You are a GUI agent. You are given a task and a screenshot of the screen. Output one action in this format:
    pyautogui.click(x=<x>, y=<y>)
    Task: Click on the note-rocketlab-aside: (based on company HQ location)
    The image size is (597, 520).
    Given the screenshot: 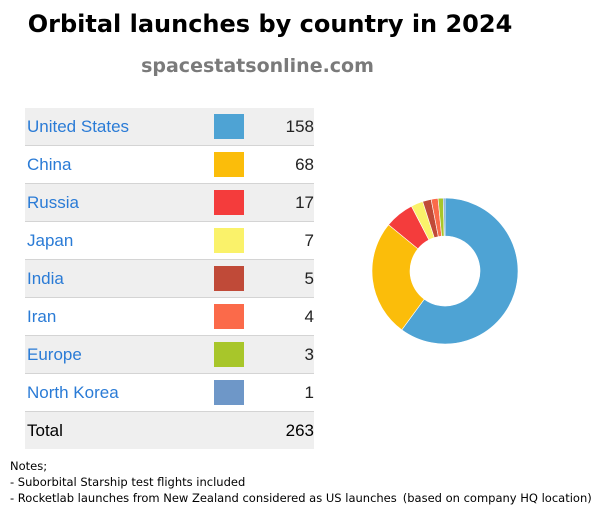 What is the action you would take?
    pyautogui.click(x=497, y=498)
    